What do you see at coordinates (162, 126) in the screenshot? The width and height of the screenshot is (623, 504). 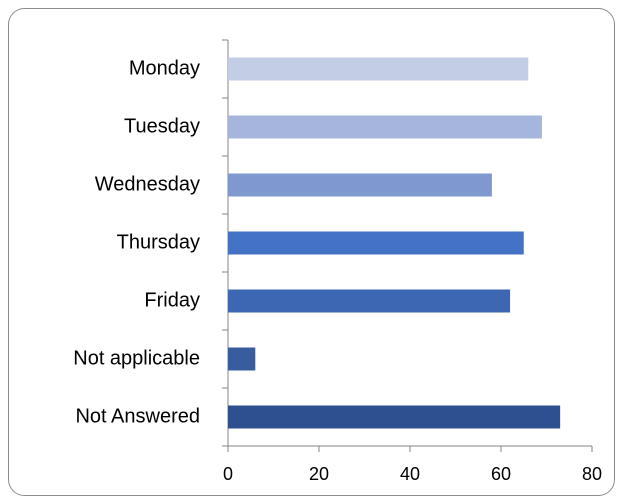 I see `y-tick-label: Tuesday` at bounding box center [162, 126].